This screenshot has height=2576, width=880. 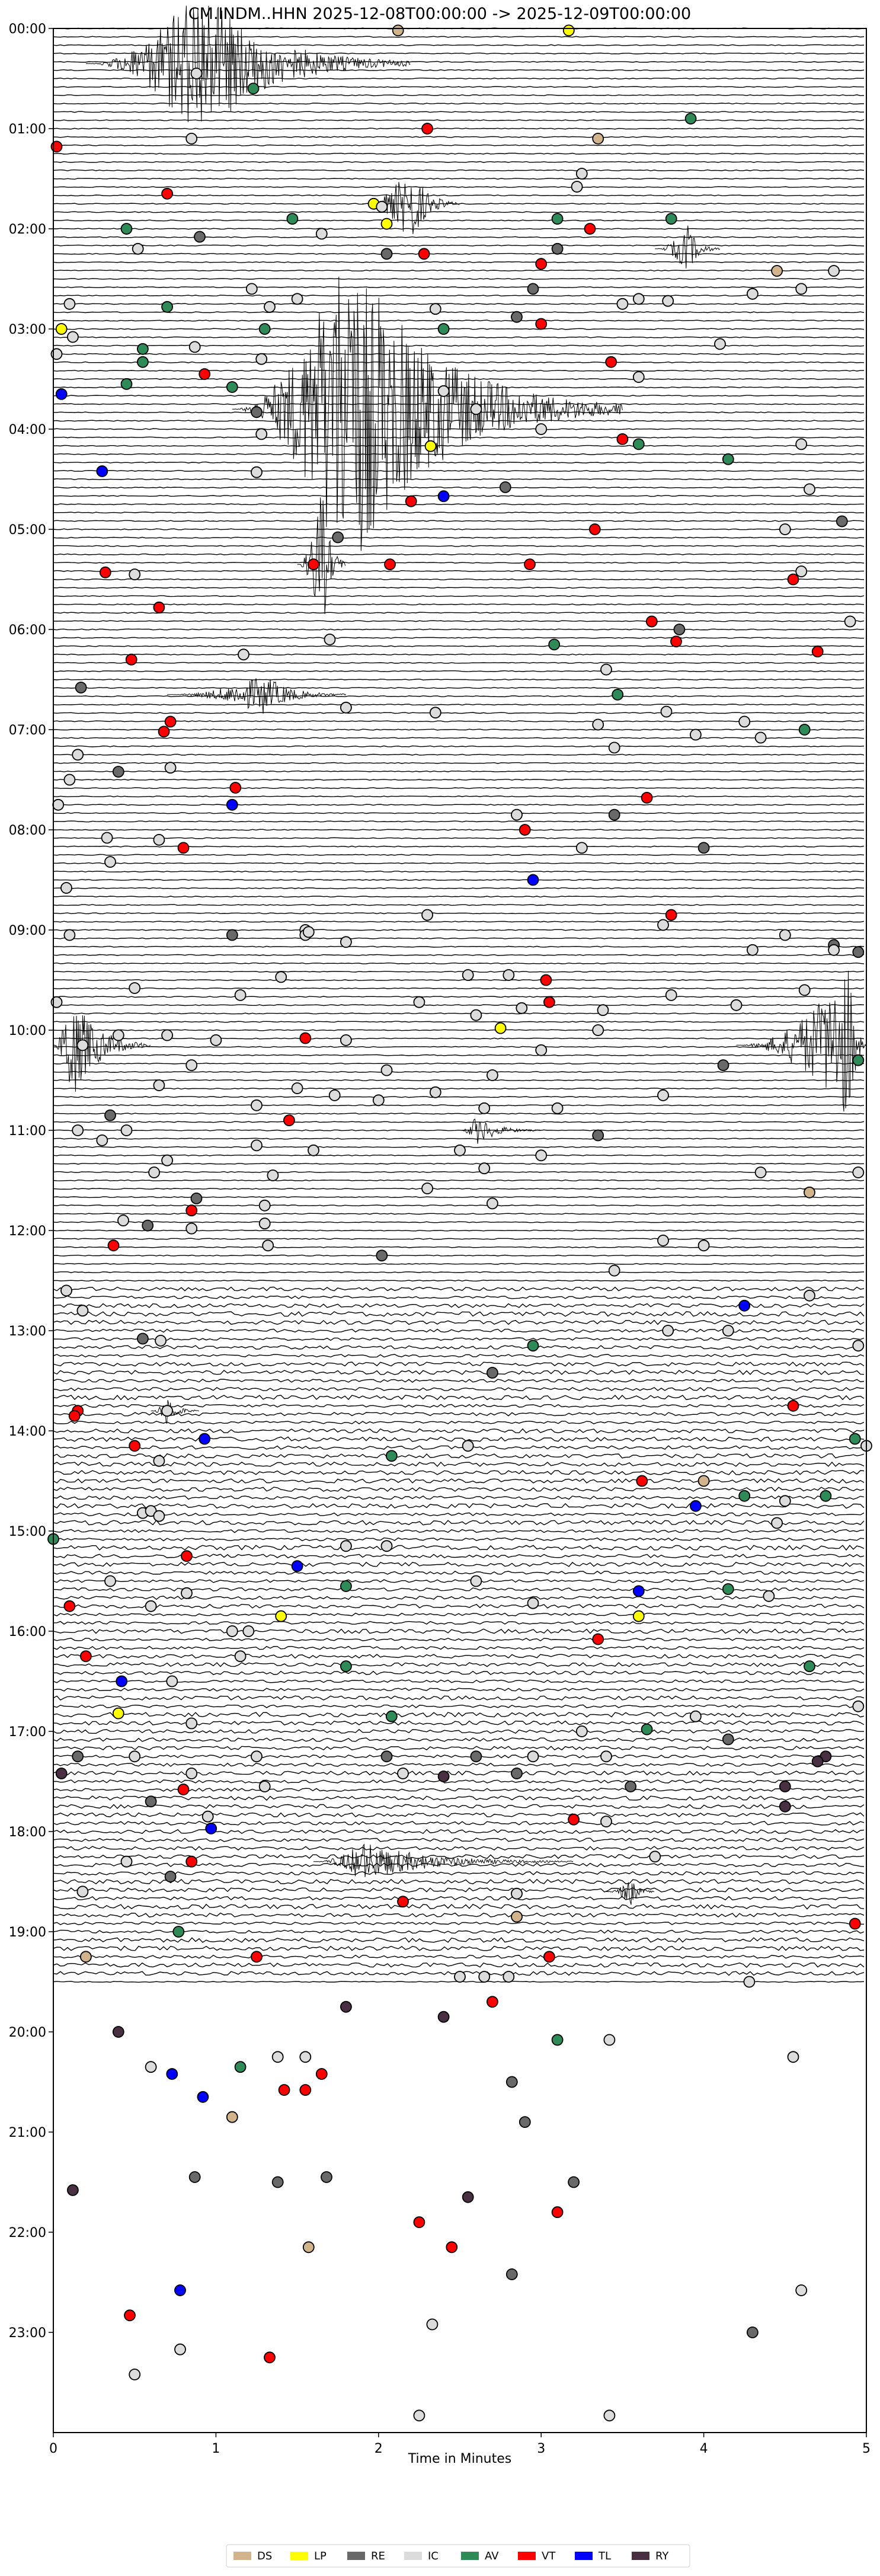 I want to click on y-tick-label: 01:00, so click(x=27, y=129).